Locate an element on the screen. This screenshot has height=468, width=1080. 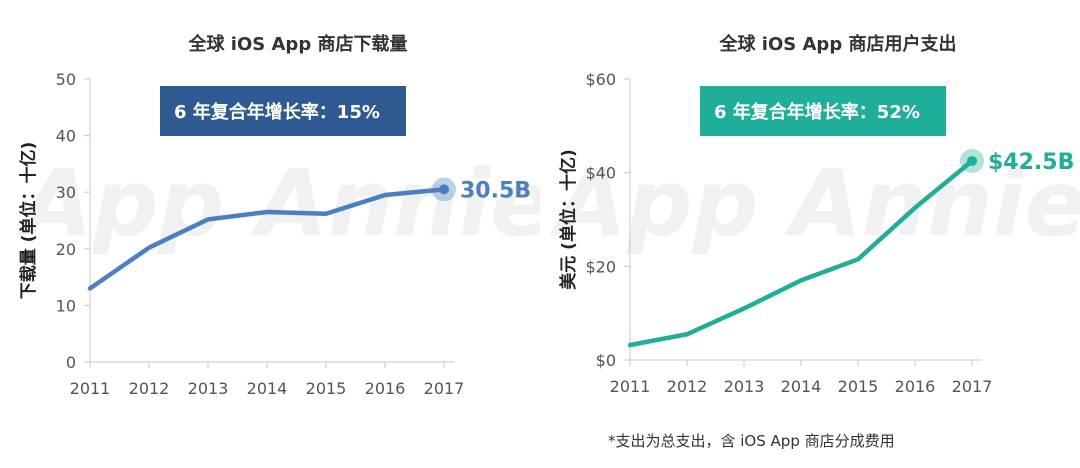
end-value-label: 30.5B is located at coordinates (495, 190).